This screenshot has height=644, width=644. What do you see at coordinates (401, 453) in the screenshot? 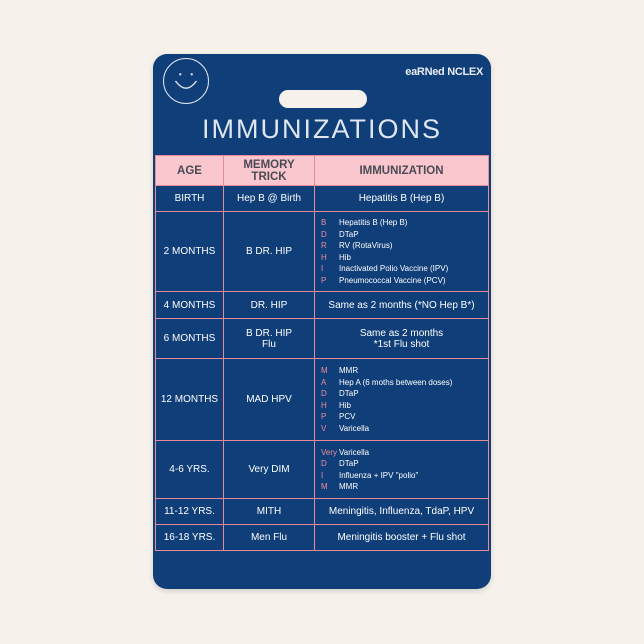
I see `list-item: Very Varicella` at bounding box center [401, 453].